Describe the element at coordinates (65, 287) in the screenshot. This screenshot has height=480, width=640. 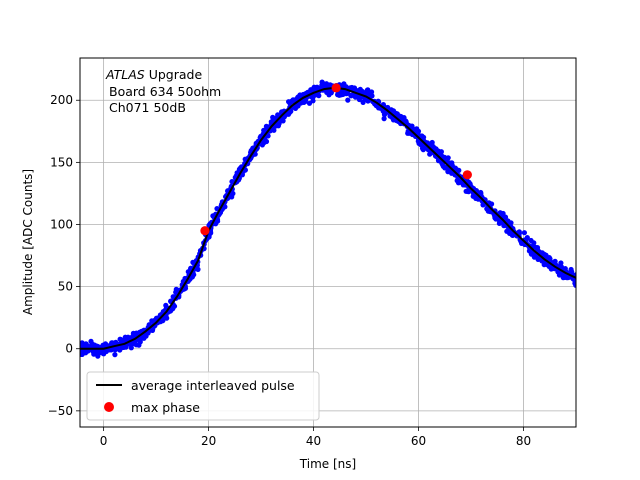
I see `y-tick-label: 50` at that location.